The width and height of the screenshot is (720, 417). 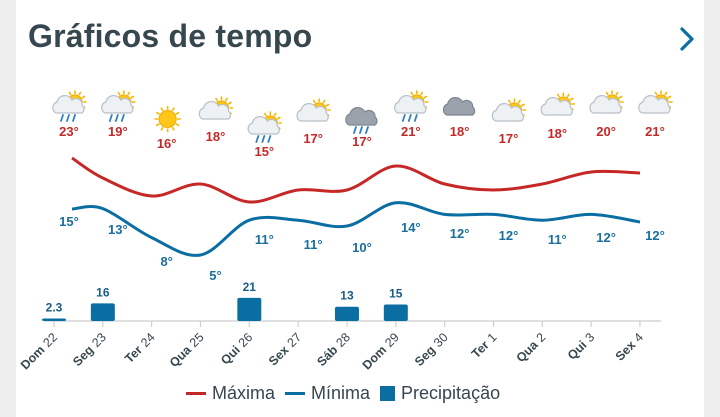 I want to click on legend-precip: Precipitação, so click(x=440, y=393).